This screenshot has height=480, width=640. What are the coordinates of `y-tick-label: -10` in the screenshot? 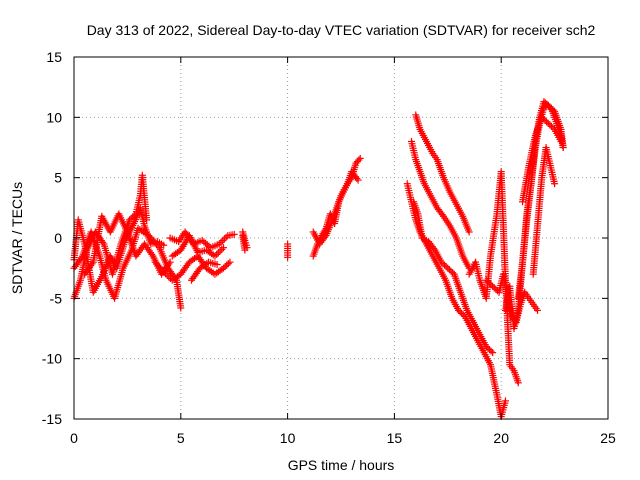 It's located at (52, 359).